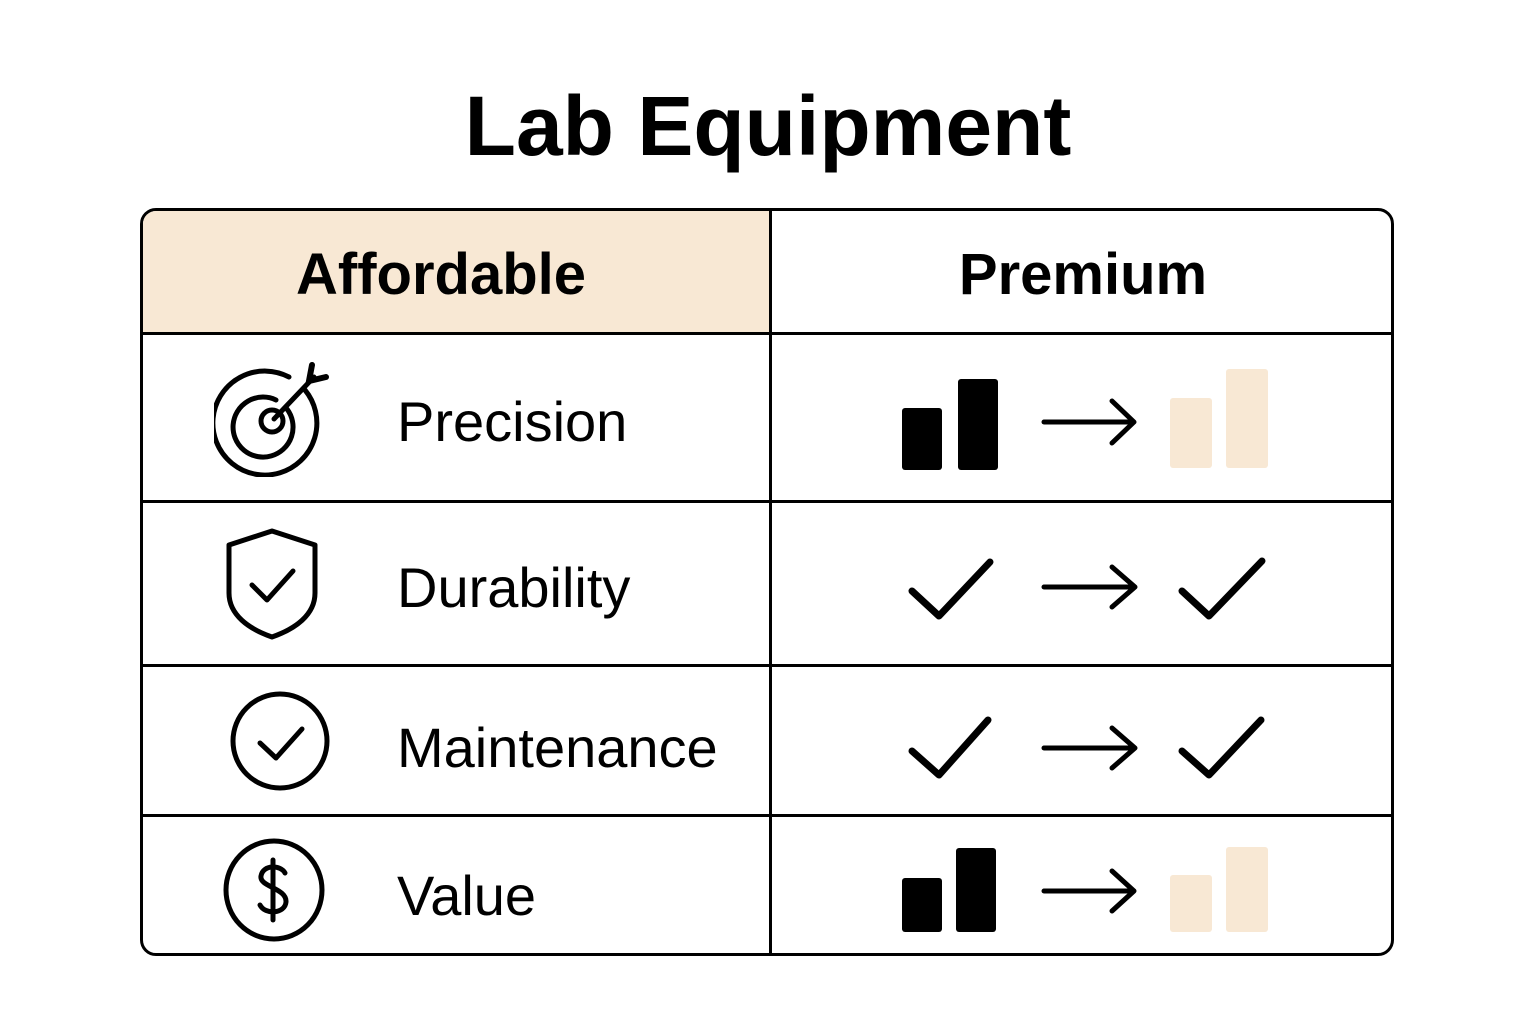 The image size is (1536, 1024). What do you see at coordinates (1081, 892) in the screenshot?
I see `value-comparison` at bounding box center [1081, 892].